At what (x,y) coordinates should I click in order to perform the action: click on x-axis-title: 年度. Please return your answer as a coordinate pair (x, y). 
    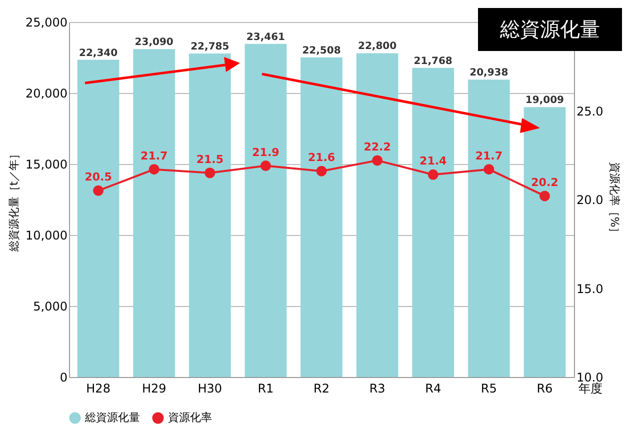
    Looking at the image, I should click on (590, 389).